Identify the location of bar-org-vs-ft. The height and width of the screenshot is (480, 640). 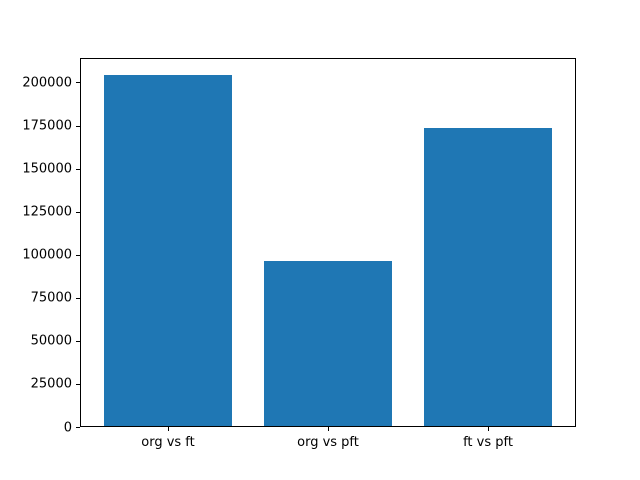
(168, 250).